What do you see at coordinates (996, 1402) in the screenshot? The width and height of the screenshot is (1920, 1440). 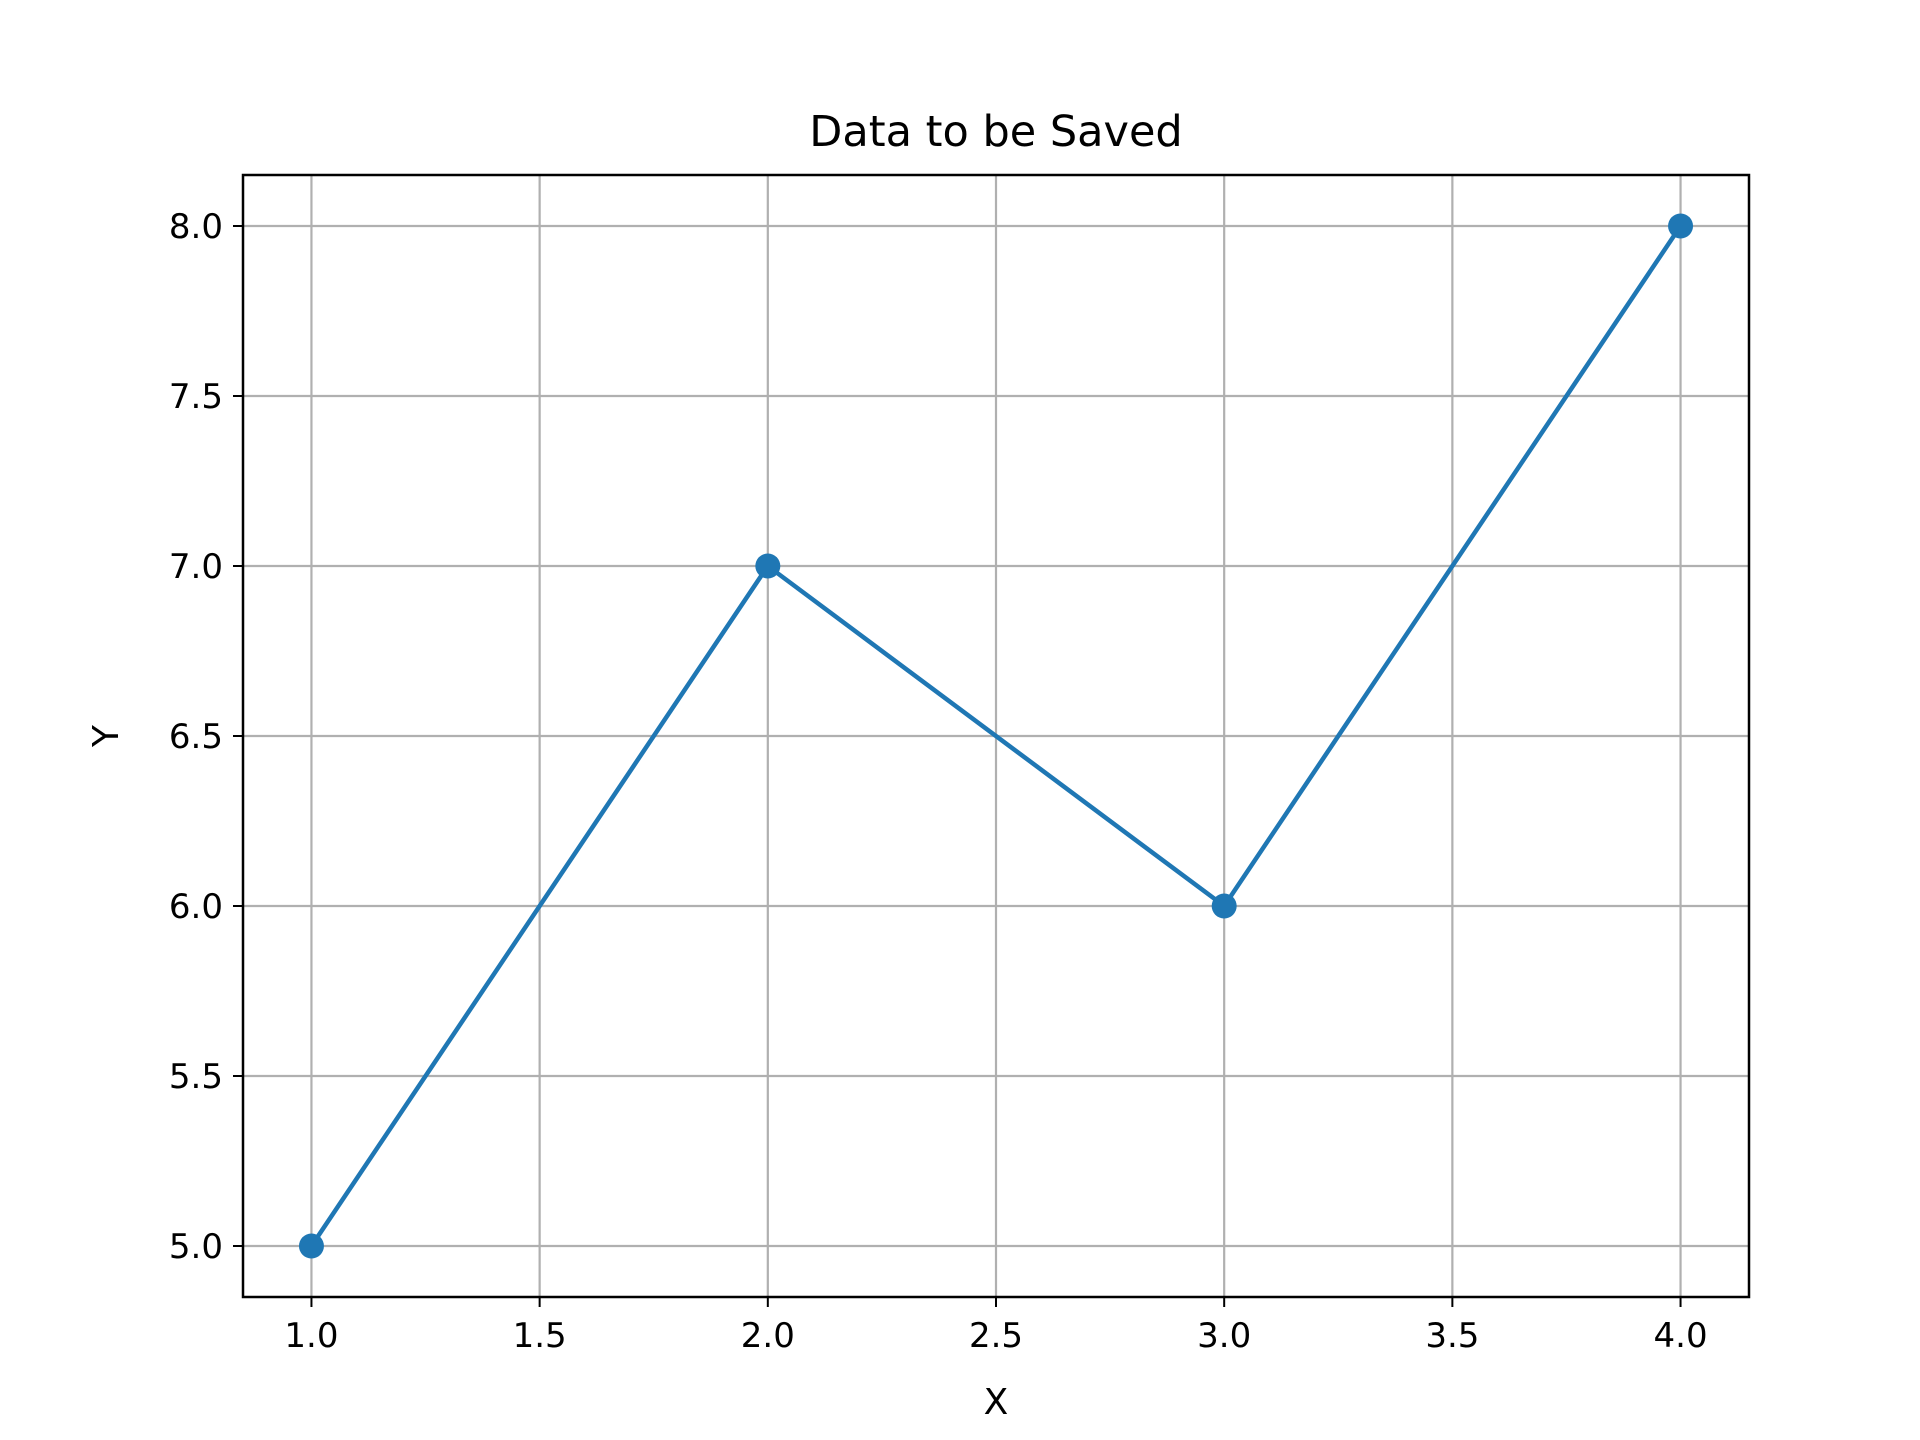 I see `x-axis-title: X` at bounding box center [996, 1402].